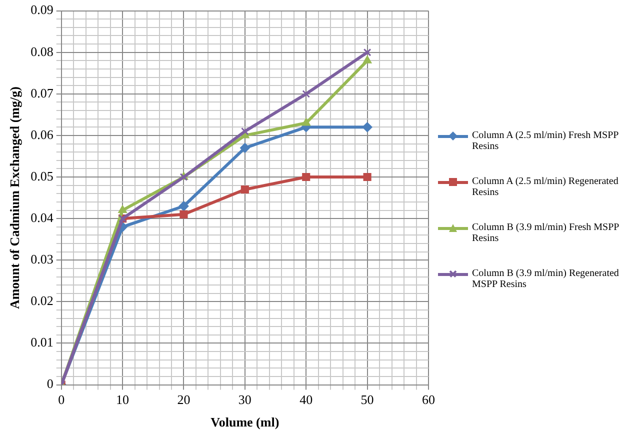 The width and height of the screenshot is (629, 435). I want to click on y-tick-label: 0, so click(50, 384).